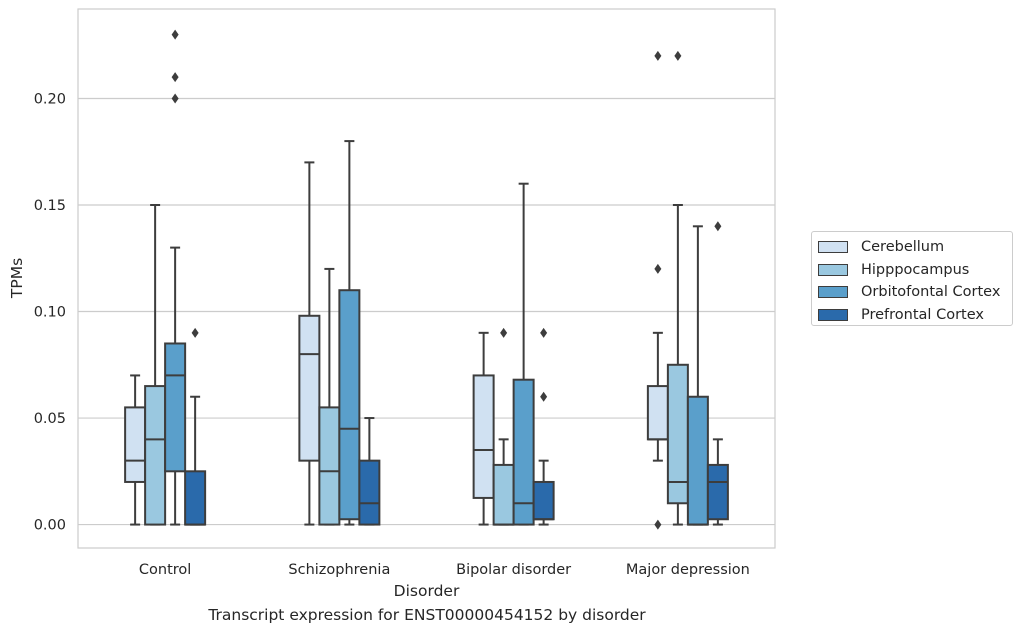  Describe the element at coordinates (427, 591) in the screenshot. I see `x-axis-label: Disorder` at that location.